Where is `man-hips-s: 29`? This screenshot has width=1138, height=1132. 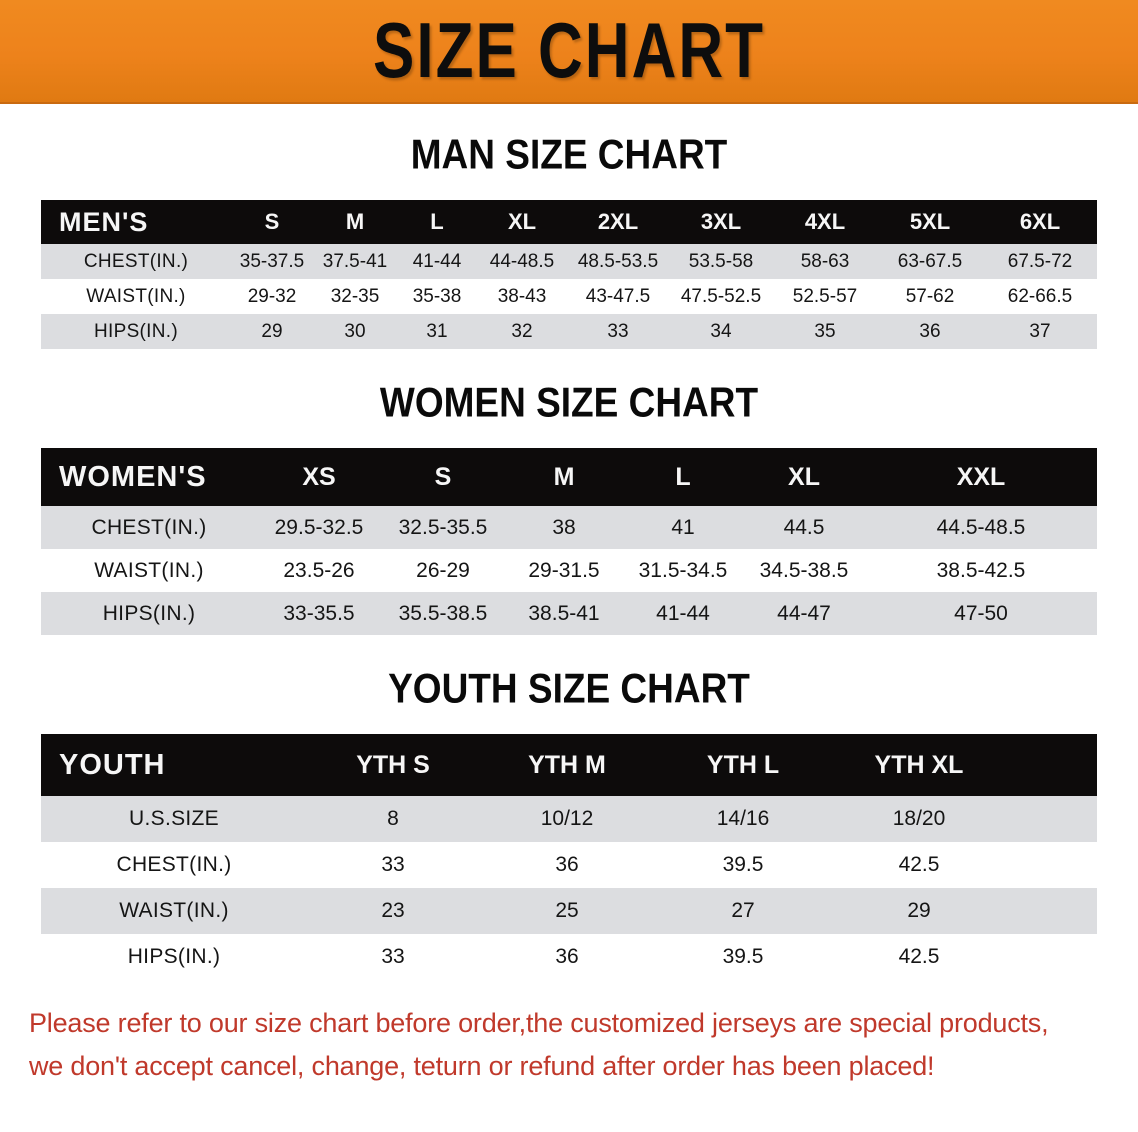 man-hips-s: 29 is located at coordinates (272, 331).